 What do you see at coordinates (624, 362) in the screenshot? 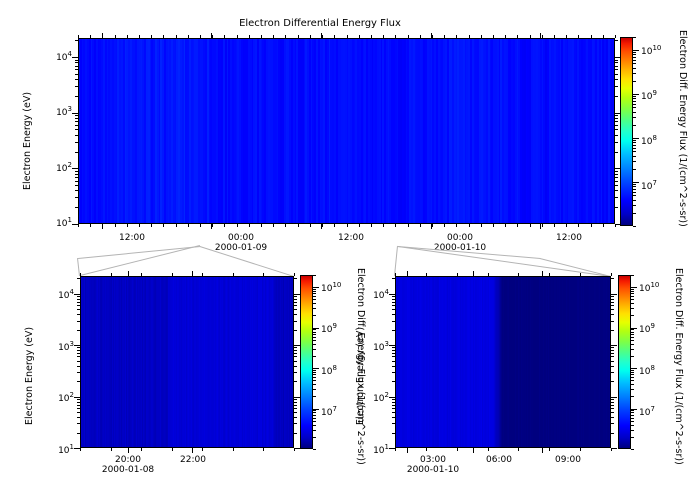
I see `zoom-right-colorbar` at bounding box center [624, 362].